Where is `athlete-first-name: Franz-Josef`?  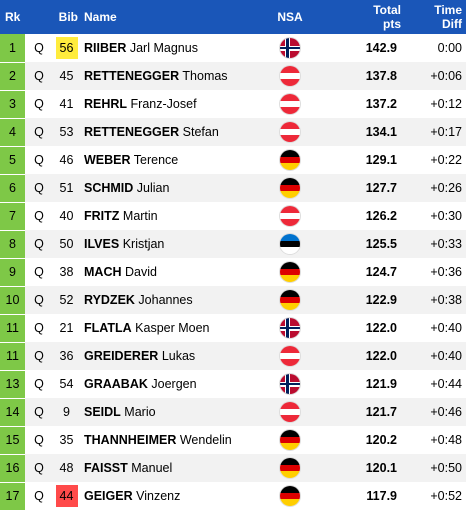 athlete-first-name: Franz-Josef is located at coordinates (163, 104).